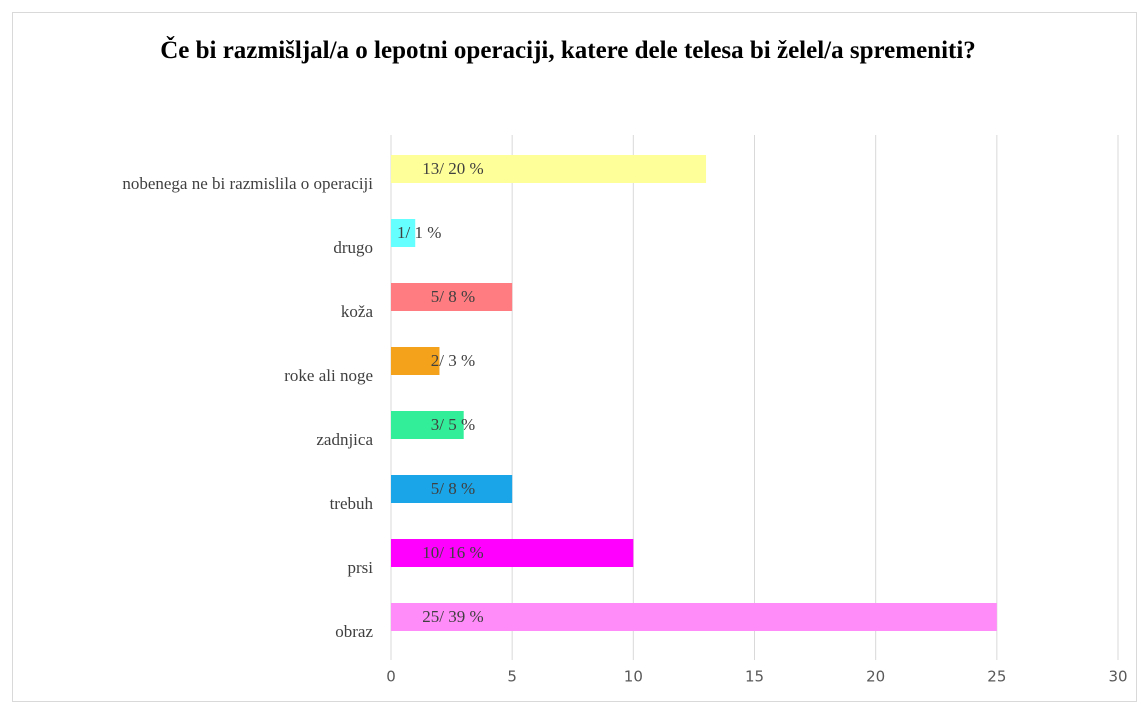 This screenshot has width=1137, height=702. Describe the element at coordinates (754, 677) in the screenshot. I see `x-tick-label: 15` at that location.